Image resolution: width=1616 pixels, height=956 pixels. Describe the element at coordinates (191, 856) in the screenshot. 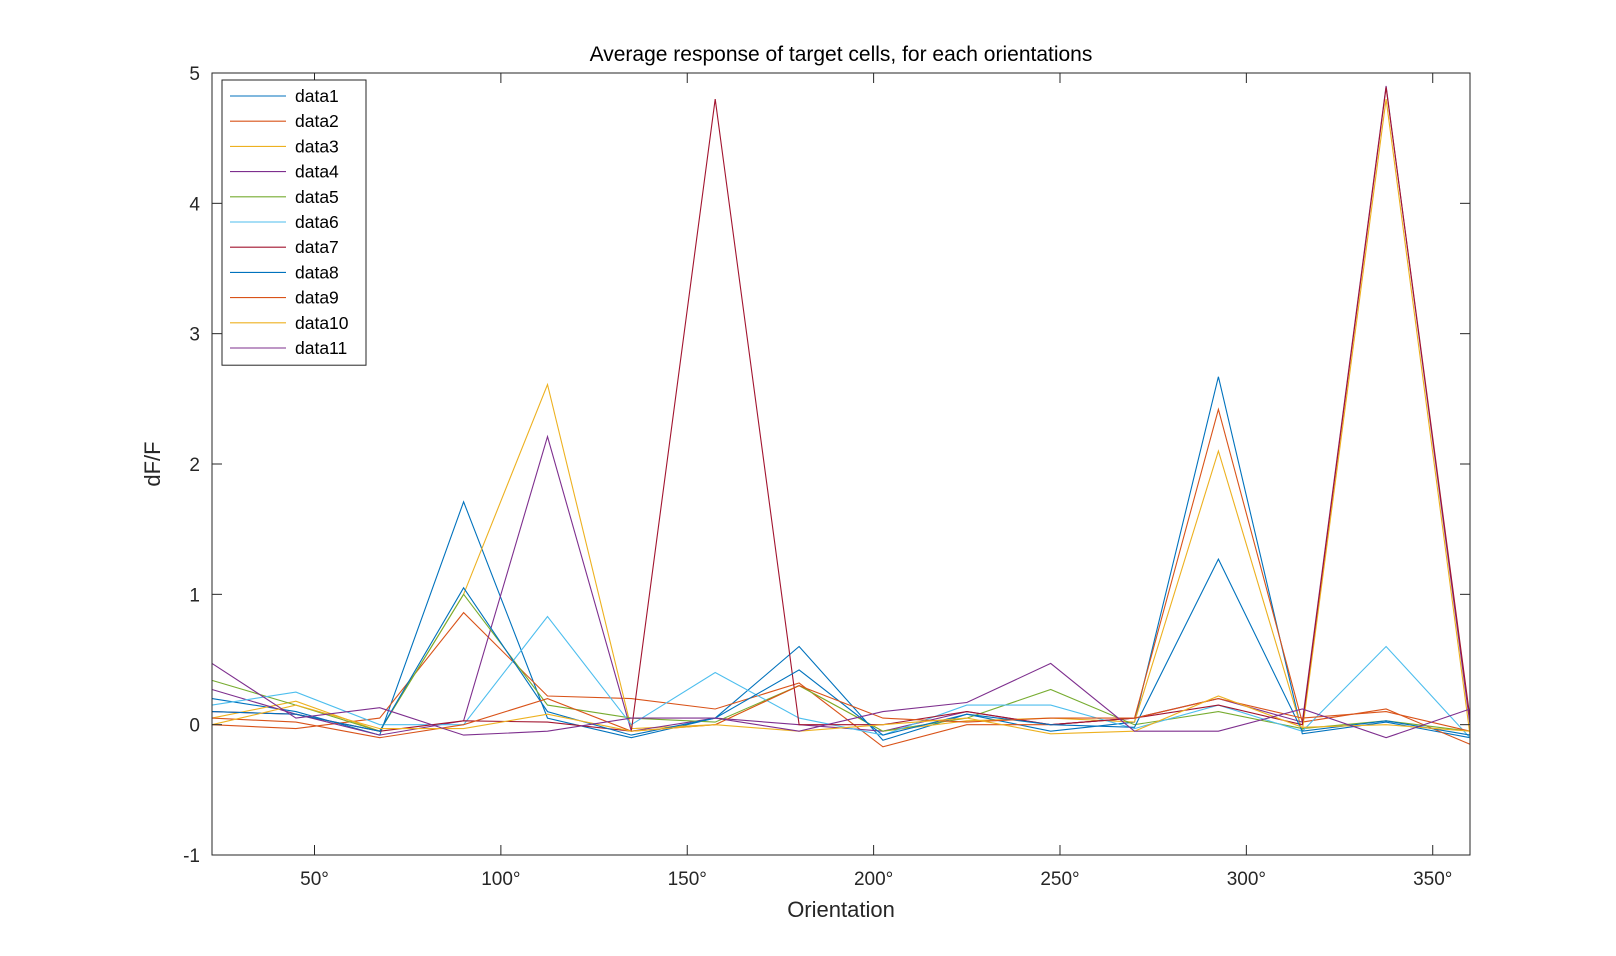

I see `y-tick-label: -1` at that location.